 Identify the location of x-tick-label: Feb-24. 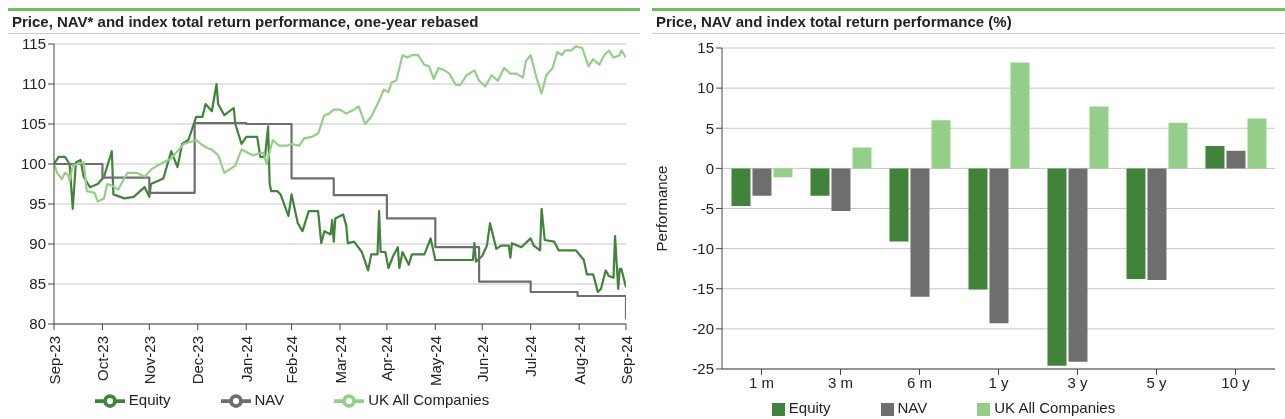
(292, 360).